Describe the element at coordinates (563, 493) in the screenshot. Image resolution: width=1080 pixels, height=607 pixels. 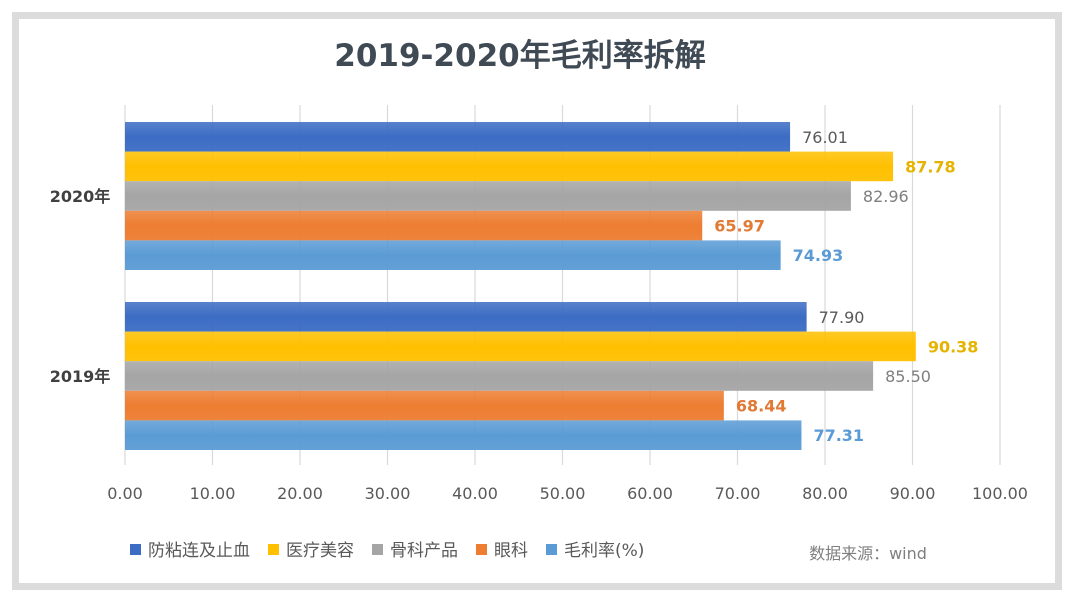
I see `x-tick-label: 50.00` at that location.